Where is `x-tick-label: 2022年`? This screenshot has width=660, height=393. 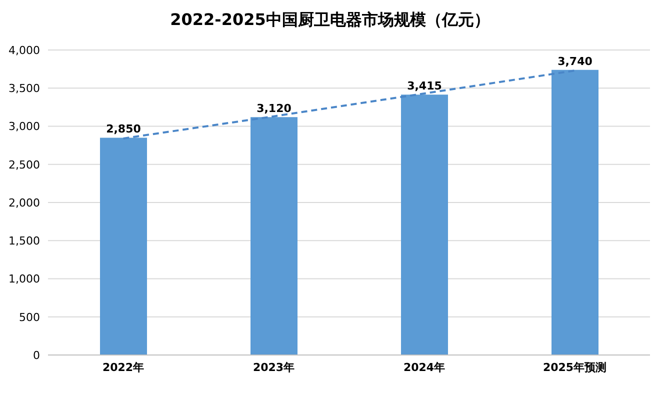
x-tick-label: 2022年 is located at coordinates (123, 367).